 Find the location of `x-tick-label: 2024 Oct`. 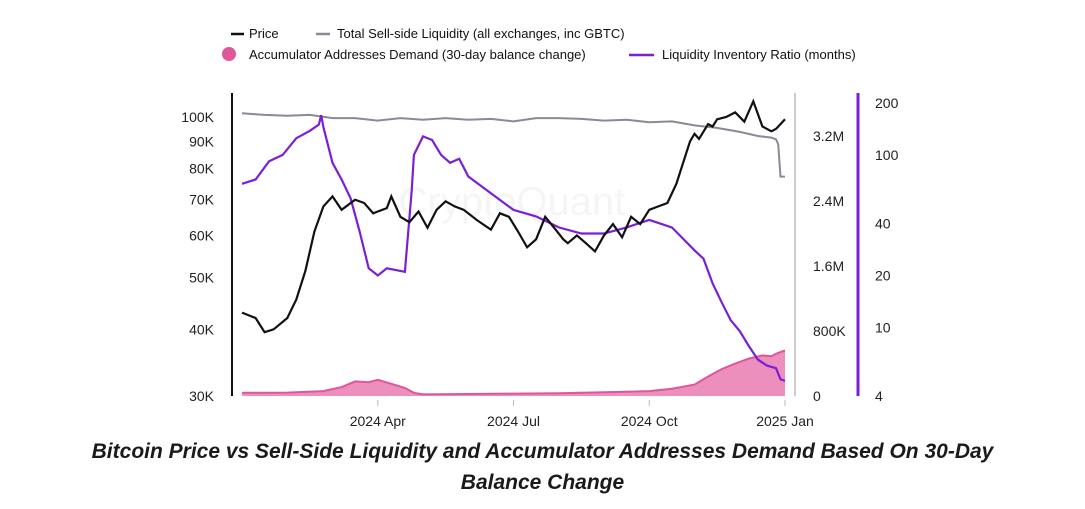

x-tick-label: 2024 Oct is located at coordinates (649, 421).